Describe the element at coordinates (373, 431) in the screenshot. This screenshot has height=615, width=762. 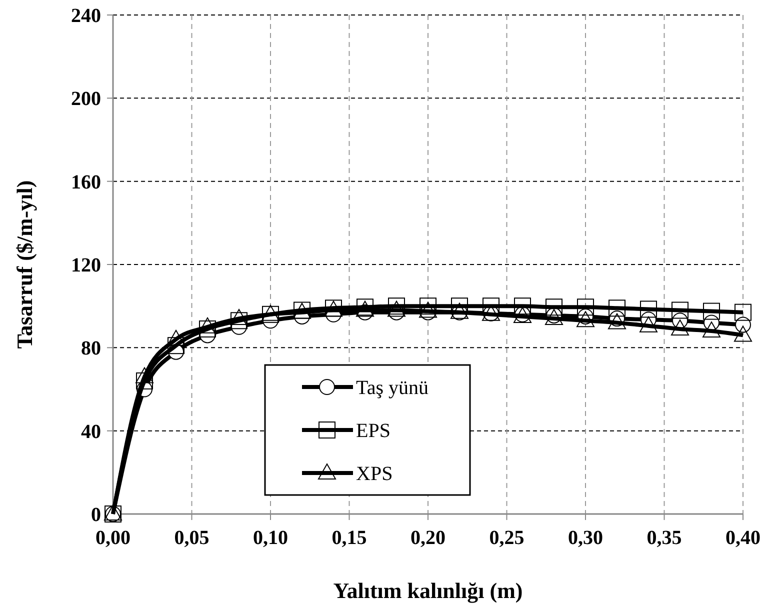
I see `legend-label: EPS` at that location.